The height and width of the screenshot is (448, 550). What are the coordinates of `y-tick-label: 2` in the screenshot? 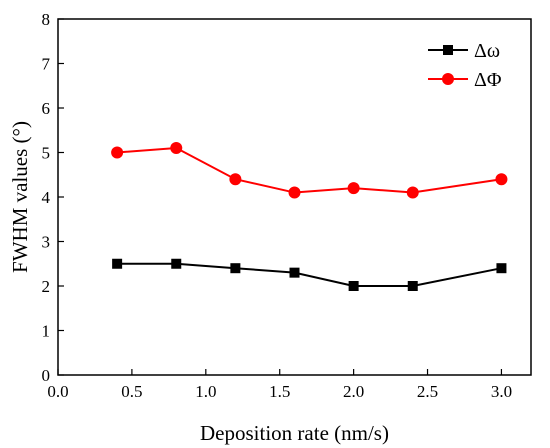 It's located at (46, 286).